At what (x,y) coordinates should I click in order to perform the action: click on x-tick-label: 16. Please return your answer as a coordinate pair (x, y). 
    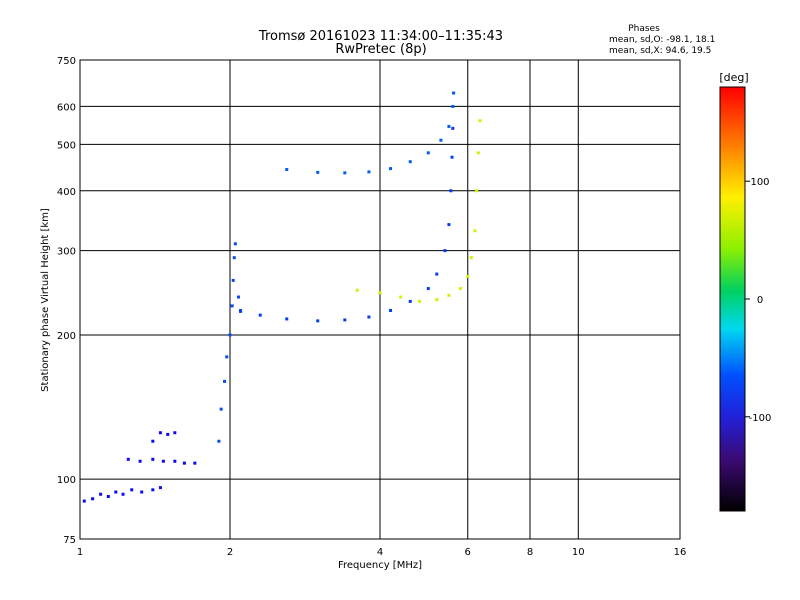
    Looking at the image, I should click on (680, 552).